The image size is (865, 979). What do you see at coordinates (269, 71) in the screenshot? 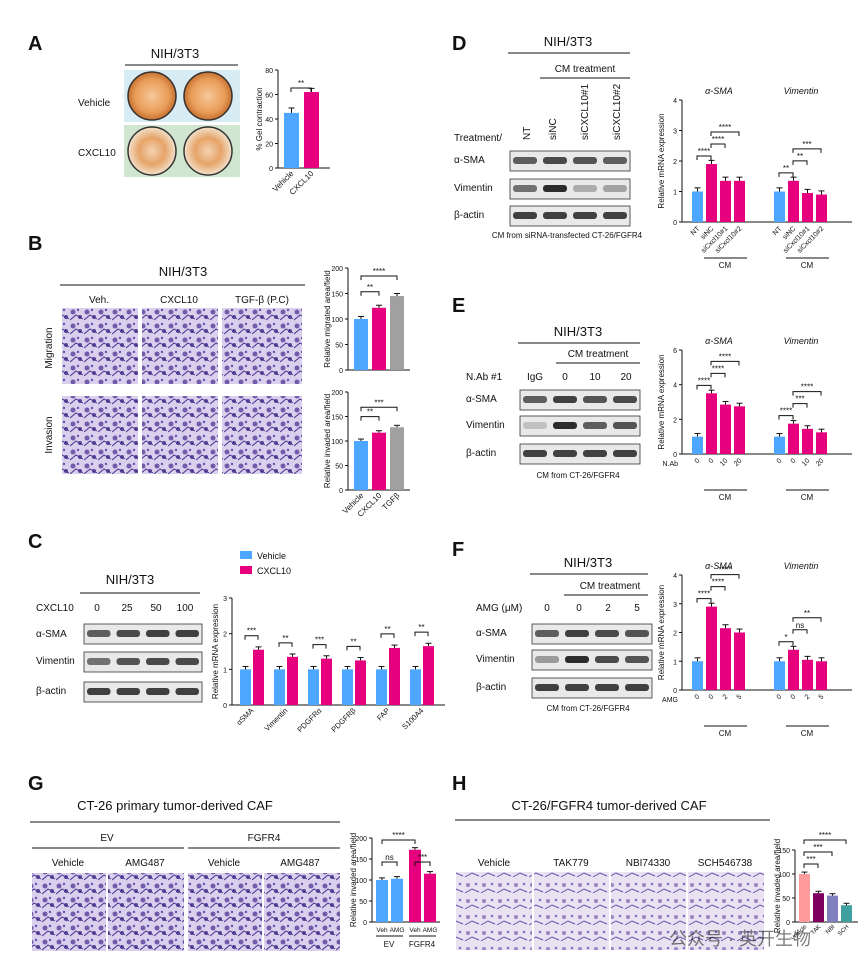
I see `y-tick-label: 80` at bounding box center [269, 71].